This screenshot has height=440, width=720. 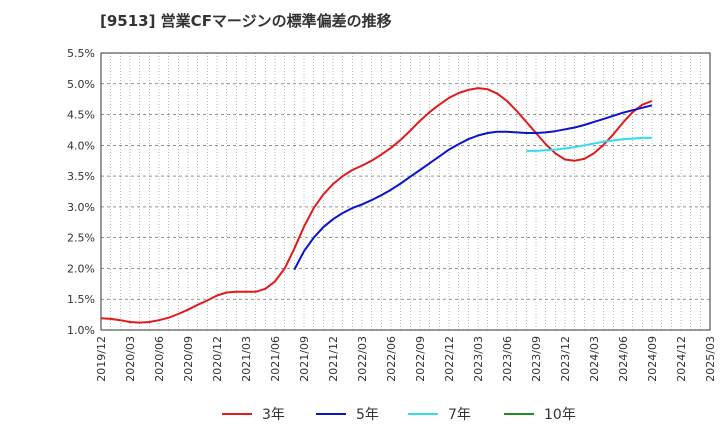 I want to click on y-tick-label: 2.5%, so click(x=81, y=238).